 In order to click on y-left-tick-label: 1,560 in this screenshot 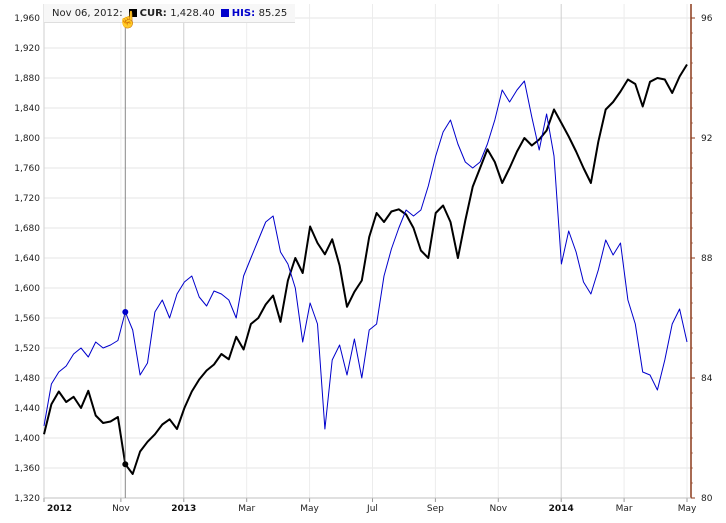, I will do `click(27, 319)`.